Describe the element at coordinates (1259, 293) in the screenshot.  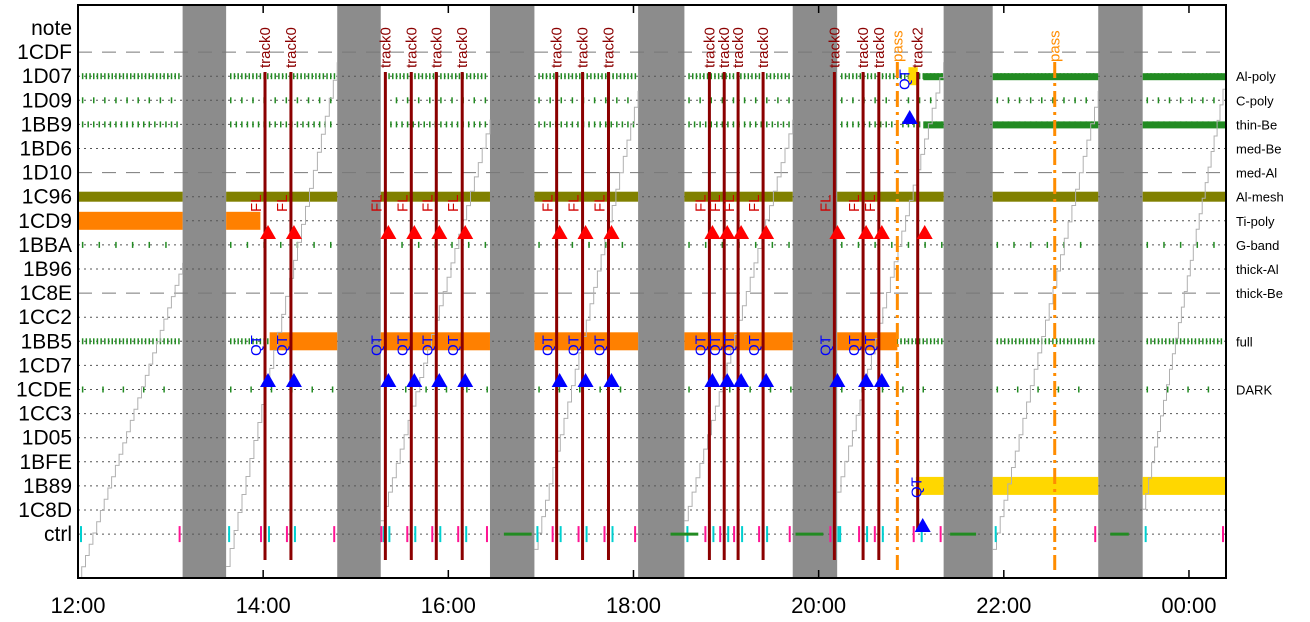
I see `row-name-label: thick-Be` at that location.